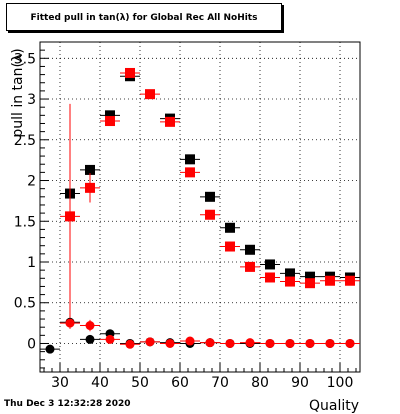 The width and height of the screenshot is (400, 414). Describe the element at coordinates (25, 222) in the screenshot. I see `y-tick-label: 1.5` at that location.